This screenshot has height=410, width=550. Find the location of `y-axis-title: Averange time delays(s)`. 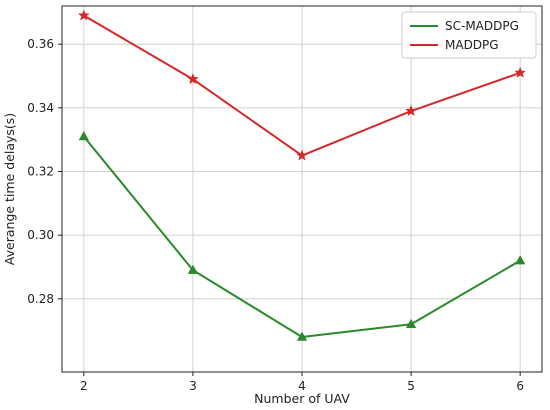

y-axis-title: Averange time delays(s) is located at coordinates (9, 189).